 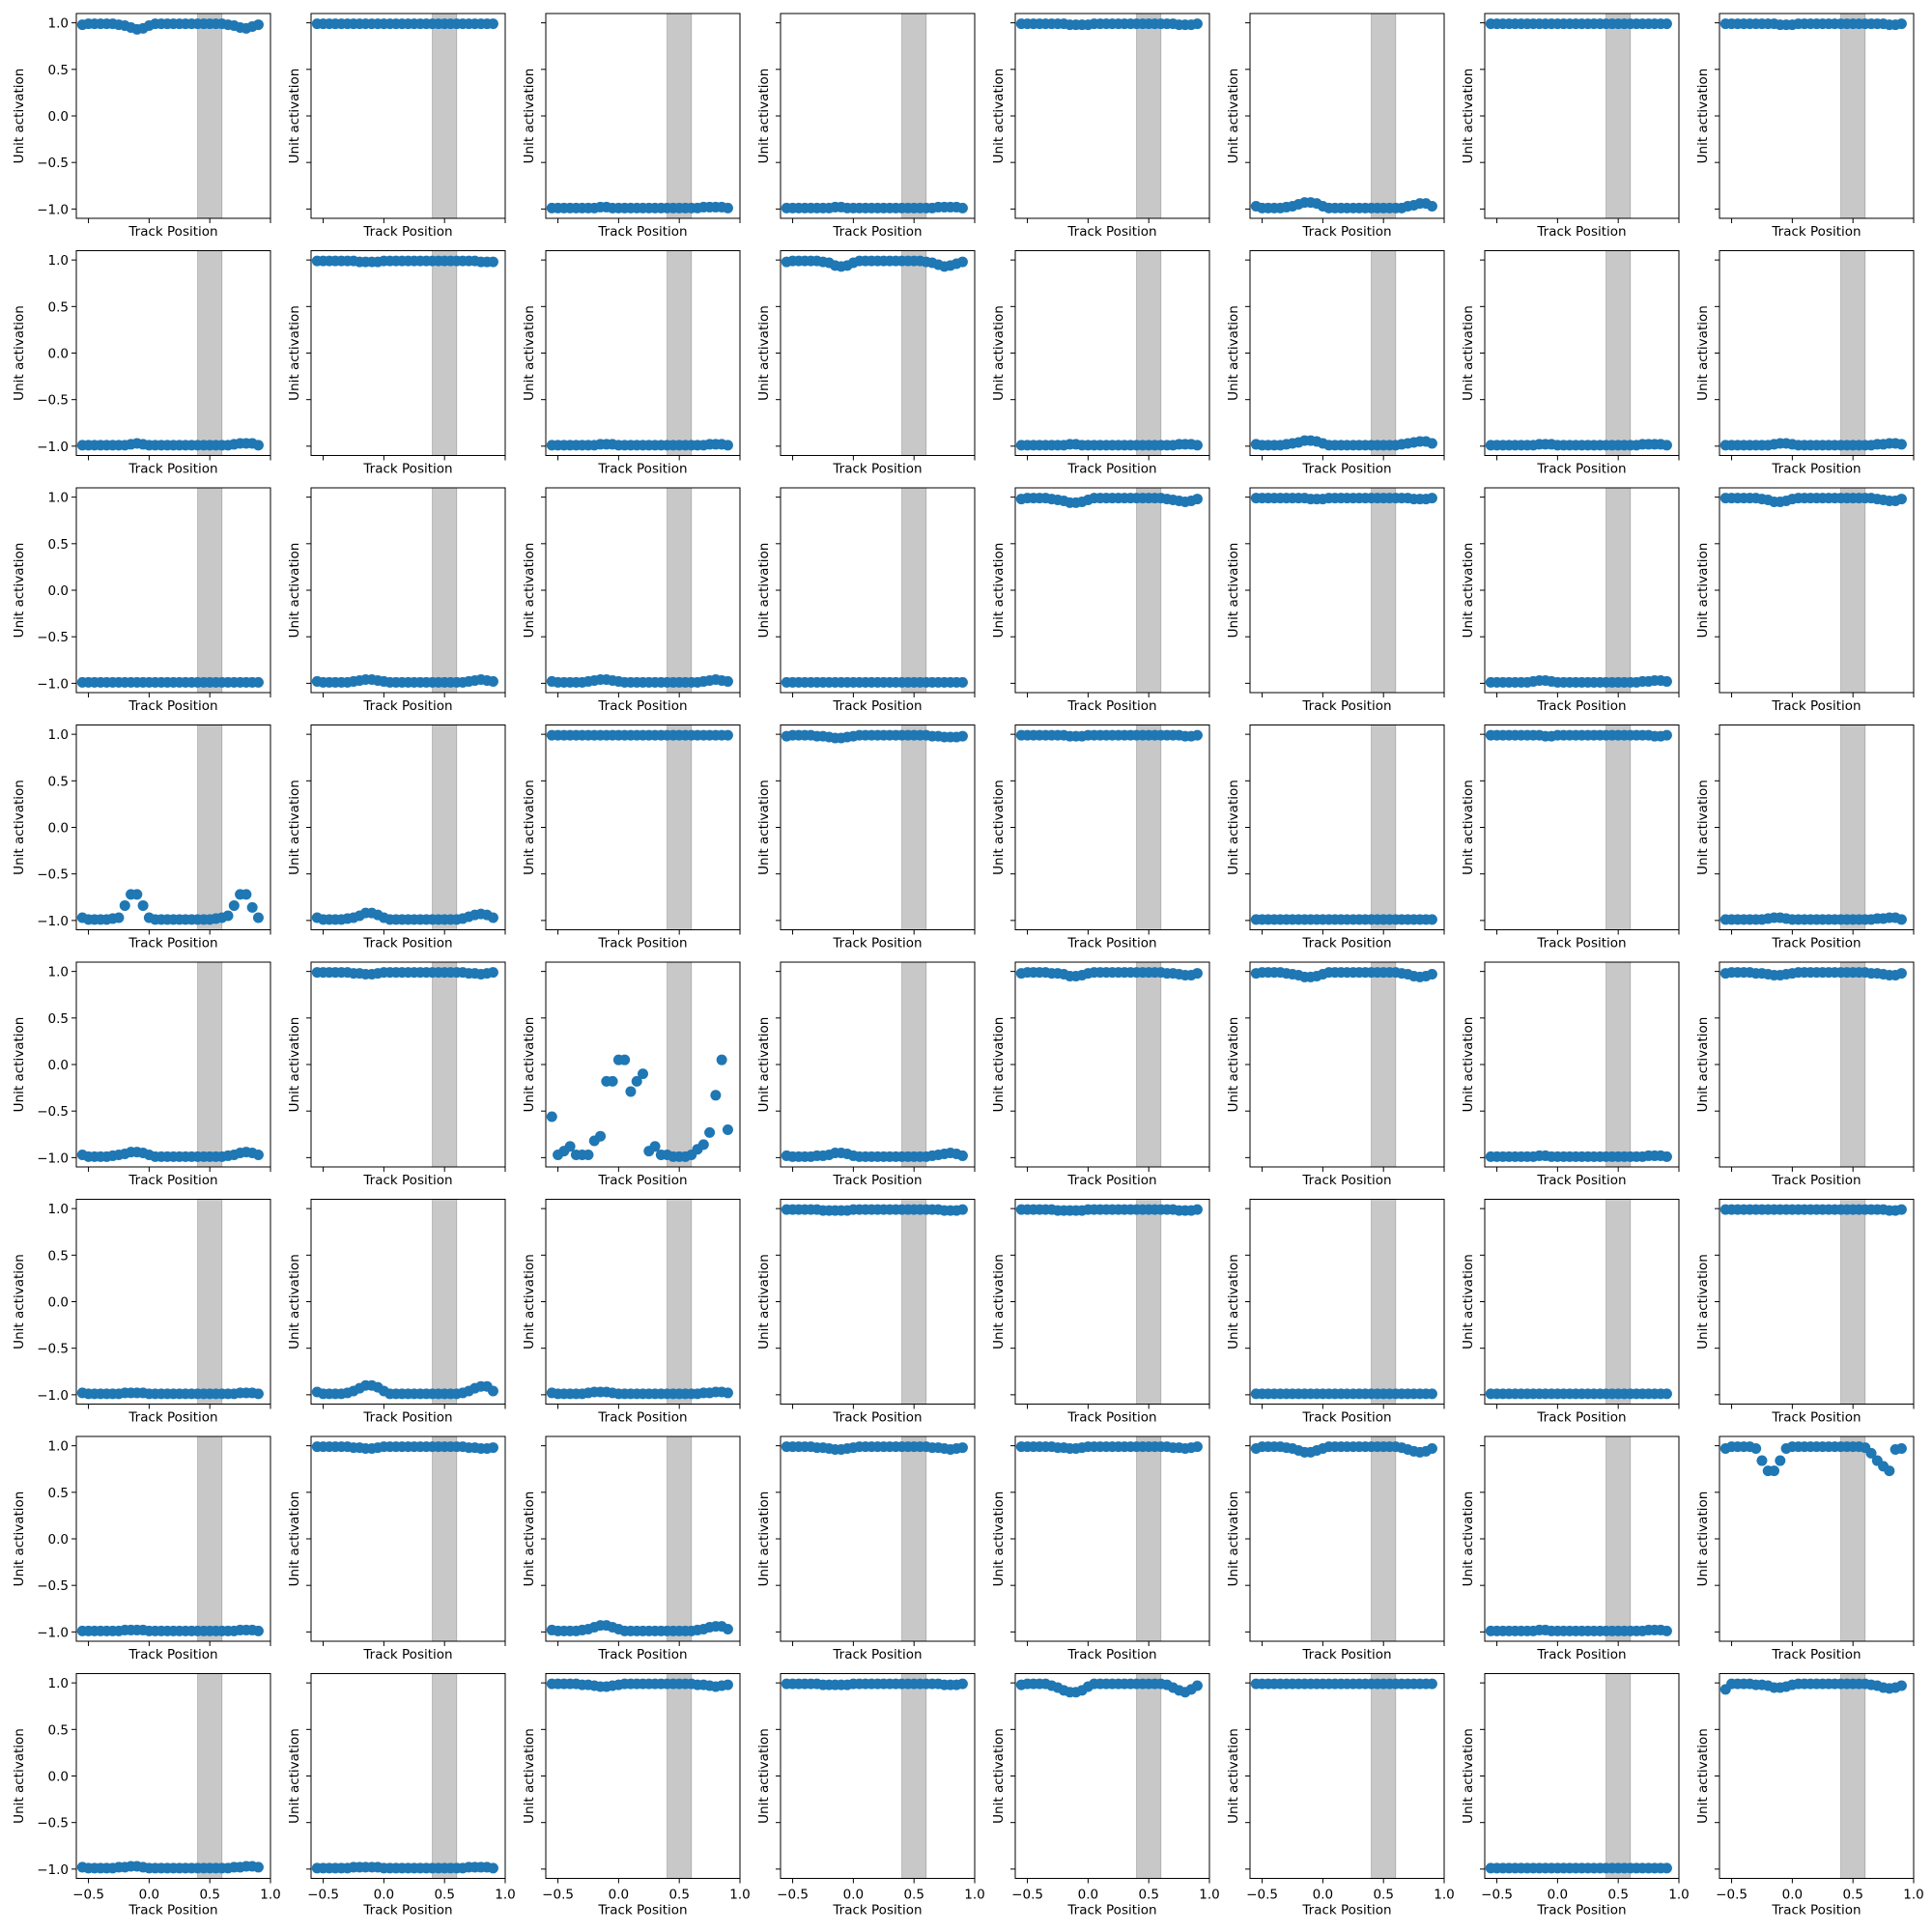 What do you see at coordinates (1335, 600) in the screenshot?
I see `subplot-22: Track Position Unit activation` at bounding box center [1335, 600].